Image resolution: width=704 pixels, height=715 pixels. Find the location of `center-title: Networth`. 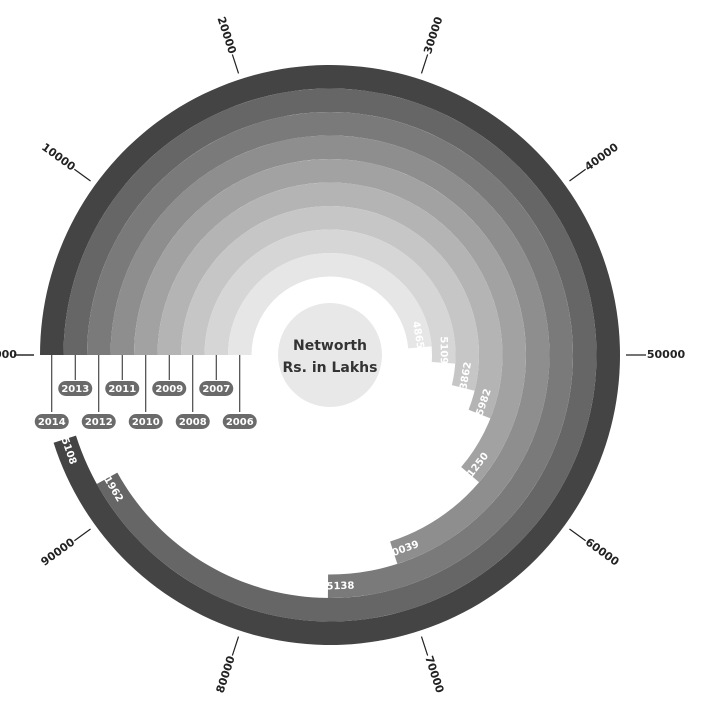

center-title: Networth is located at coordinates (330, 346).